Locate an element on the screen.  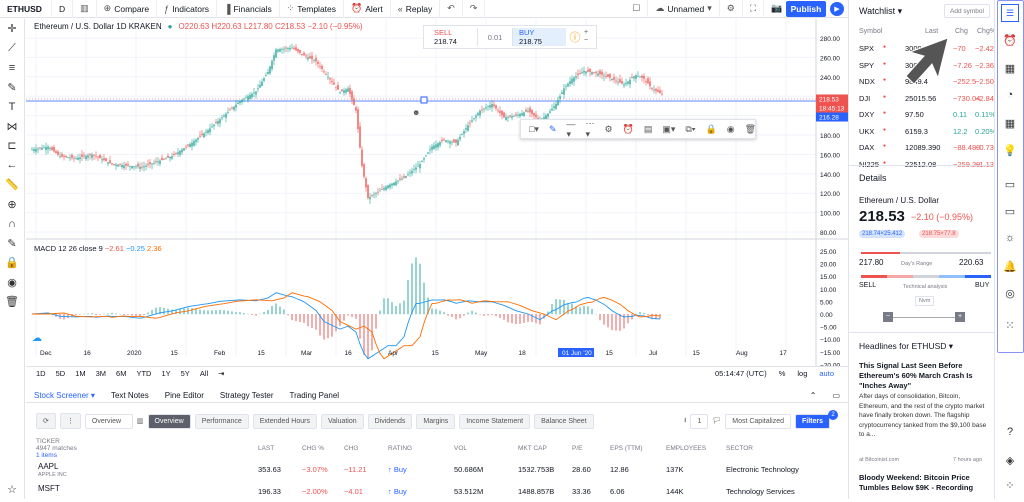
alert-button: ⏰Alert is located at coordinates (367, 9).